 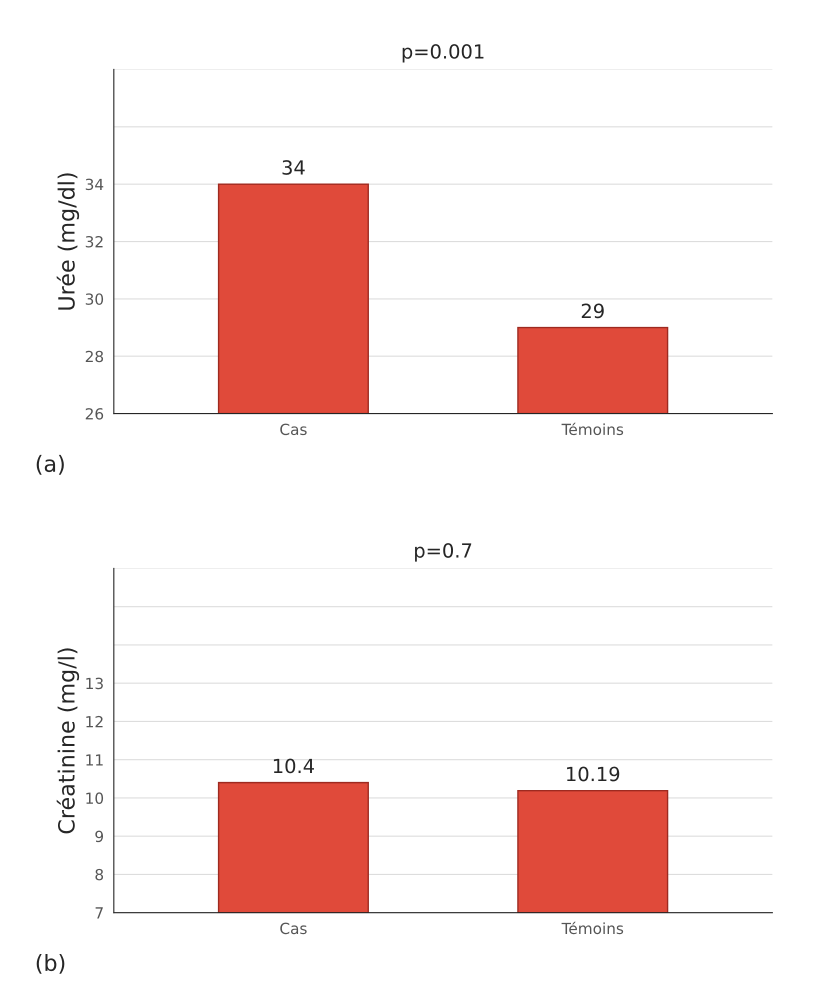 What do you see at coordinates (593, 311) in the screenshot?
I see `data-label: 29` at bounding box center [593, 311].